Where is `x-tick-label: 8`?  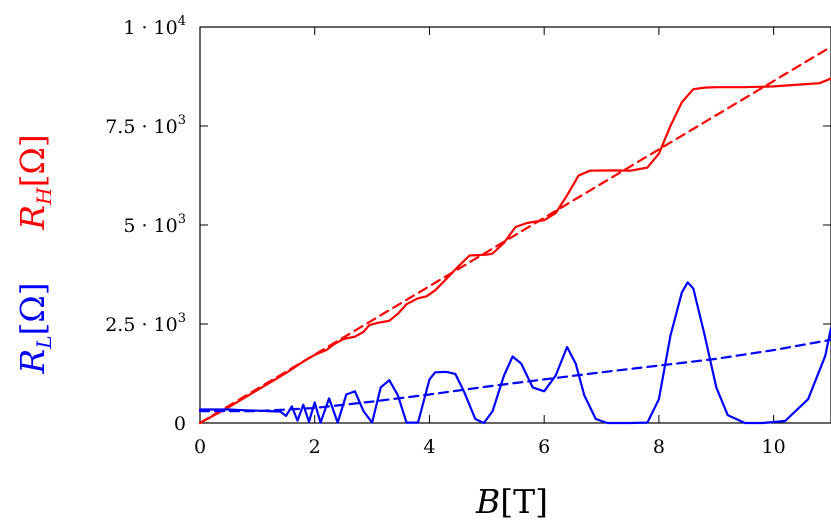 x-tick-label: 8 is located at coordinates (659, 447).